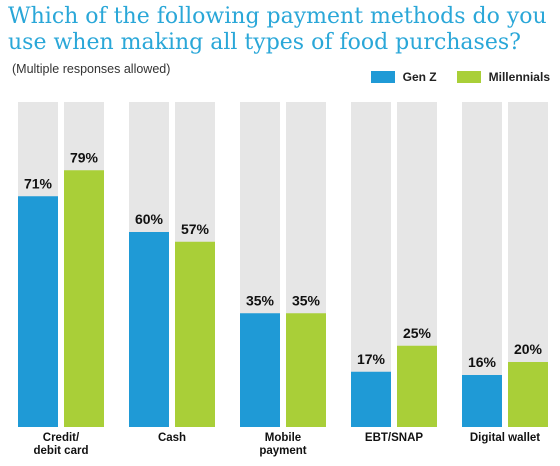 This screenshot has width=560, height=466. I want to click on data-label-mobile-payment-gen-z: 35%, so click(260, 300).